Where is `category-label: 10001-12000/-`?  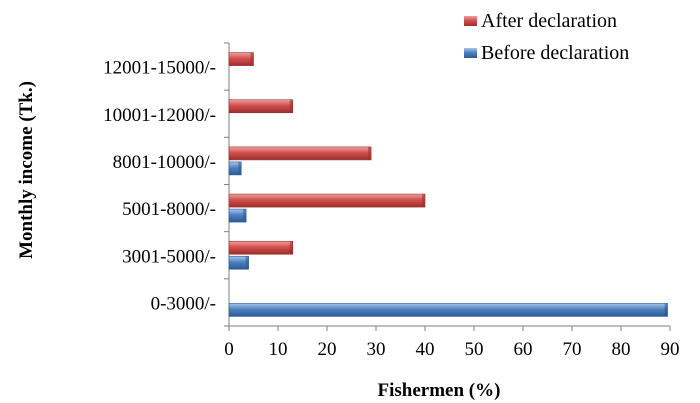
category-label: 10001-12000/- is located at coordinates (159, 115).